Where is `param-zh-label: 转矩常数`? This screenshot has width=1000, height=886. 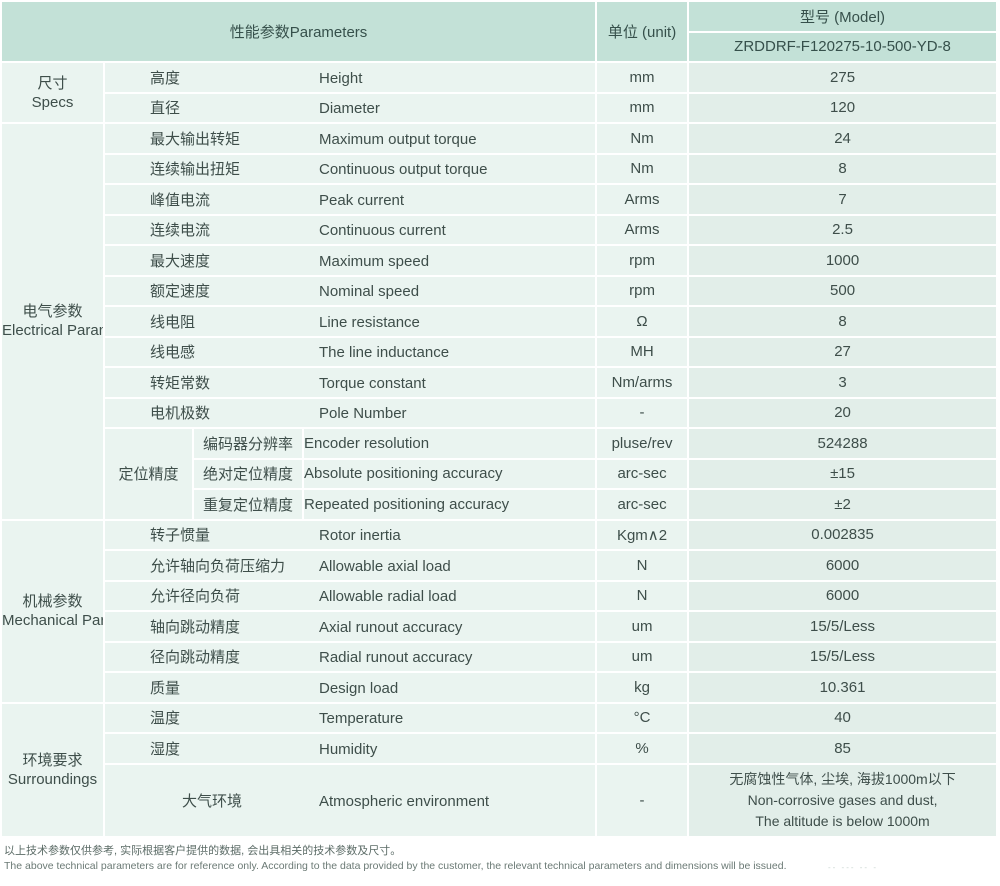 param-zh-label: 转矩常数 is located at coordinates (180, 383).